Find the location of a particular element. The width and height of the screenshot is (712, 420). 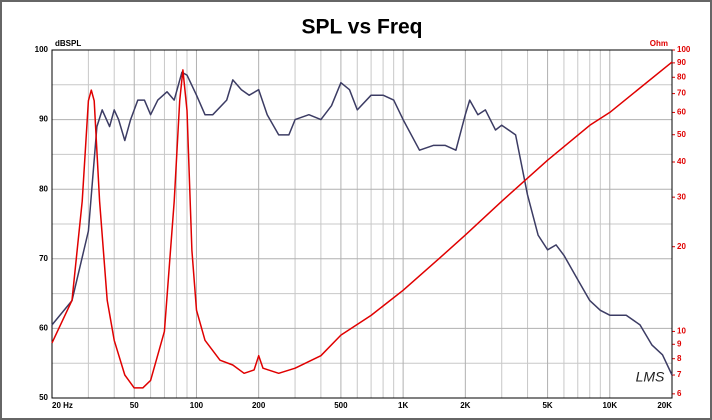

annotation: LMS is located at coordinates (650, 377).